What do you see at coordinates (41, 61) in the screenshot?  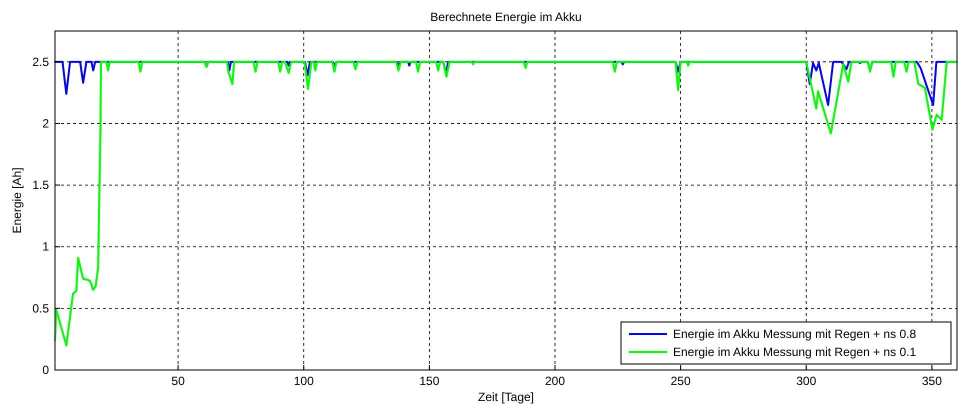 I see `y-tick-label: 2.5` at bounding box center [41, 61].